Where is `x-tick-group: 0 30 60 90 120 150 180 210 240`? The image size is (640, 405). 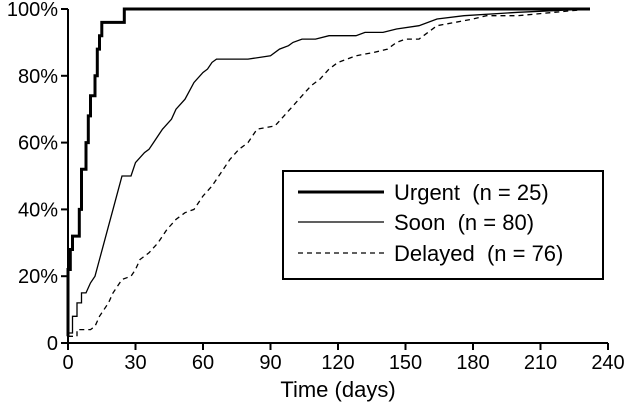
x-tick-group: 0 30 60 90 120 150 180 210 240 is located at coordinates (343, 358).